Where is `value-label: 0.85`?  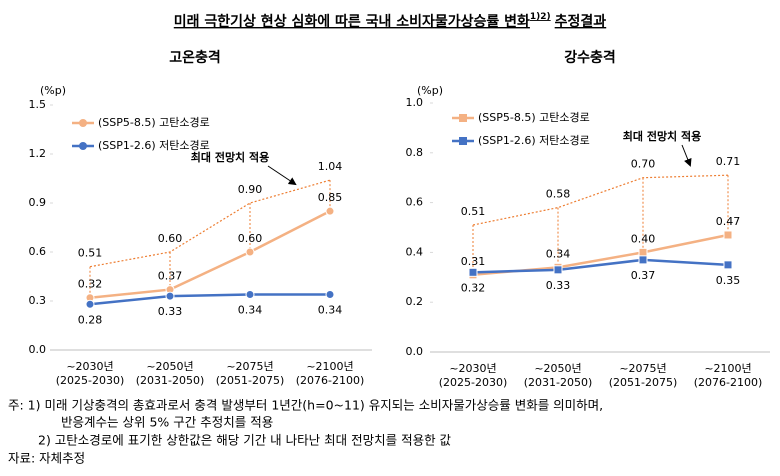 value-label: 0.85 is located at coordinates (330, 197).